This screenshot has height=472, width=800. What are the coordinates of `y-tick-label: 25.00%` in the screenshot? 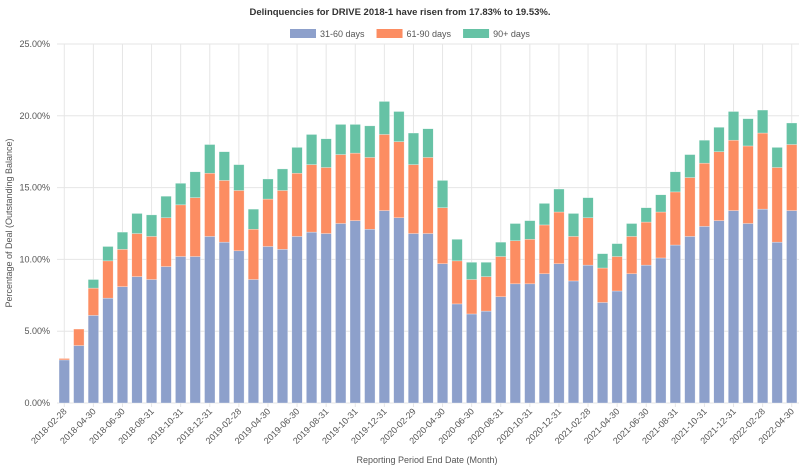 It's located at (34, 44).